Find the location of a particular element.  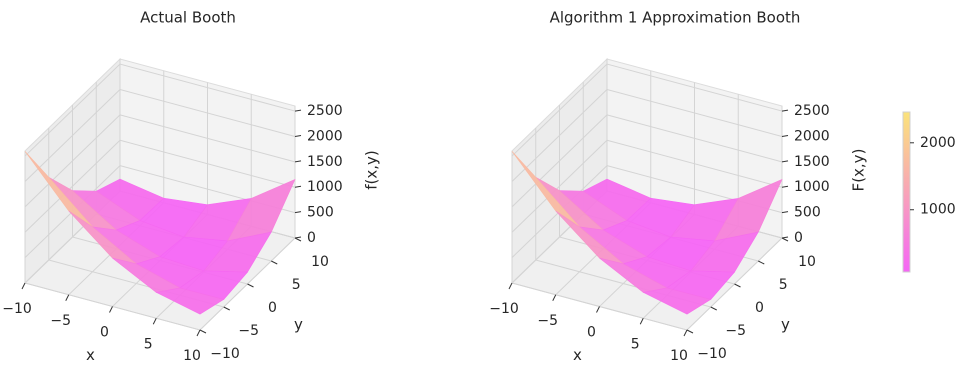

colorbar-tick-label: 1000 is located at coordinates (938, 210).